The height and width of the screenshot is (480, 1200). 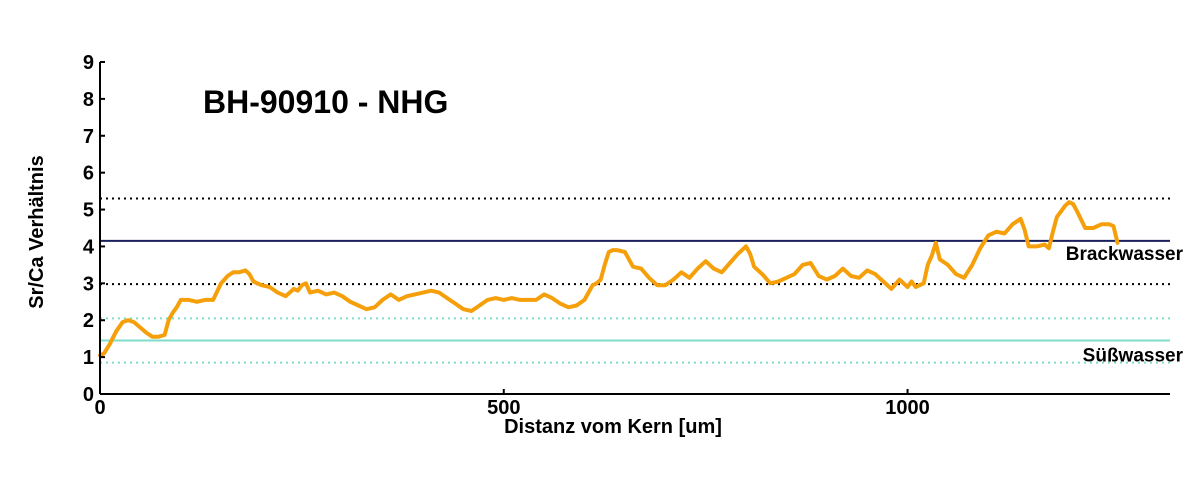 What do you see at coordinates (88, 321) in the screenshot?
I see `y-tick-label: 2` at bounding box center [88, 321].